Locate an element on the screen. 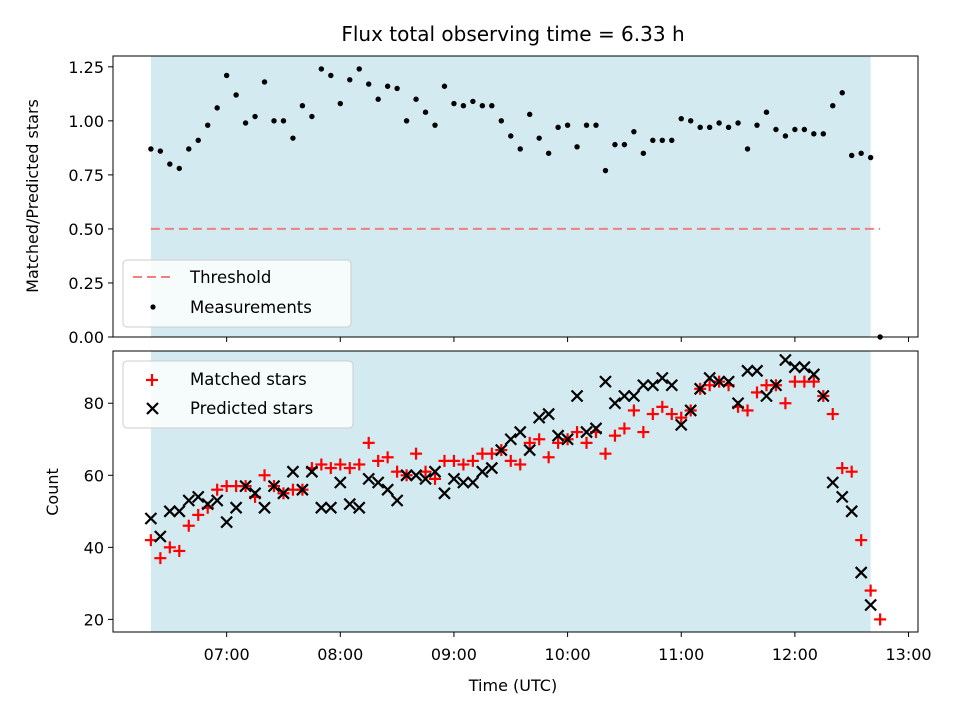 The width and height of the screenshot is (960, 720). x-tick-label: 12:00 is located at coordinates (795, 654).